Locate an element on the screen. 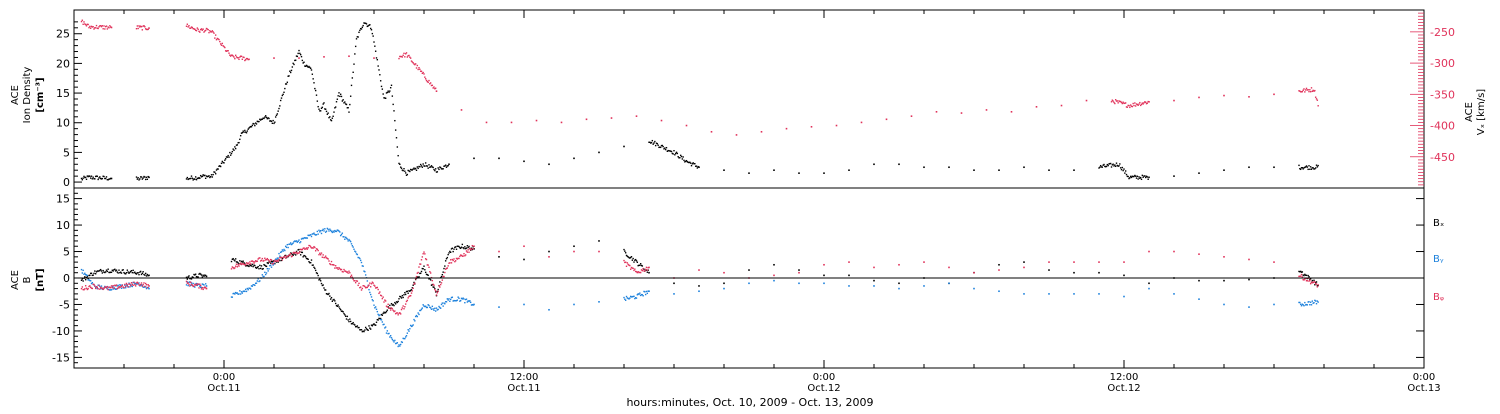 The width and height of the screenshot is (1500, 414). x-tick-label-date: Oct.12 is located at coordinates (1123, 388).